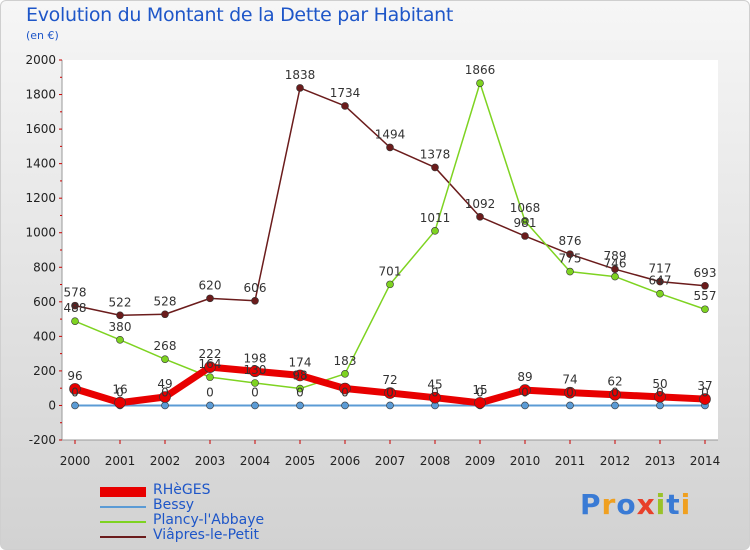 This screenshot has width=750, height=550. What do you see at coordinates (182, 490) in the screenshot?
I see `legend-label: RHèGES` at bounding box center [182, 490].